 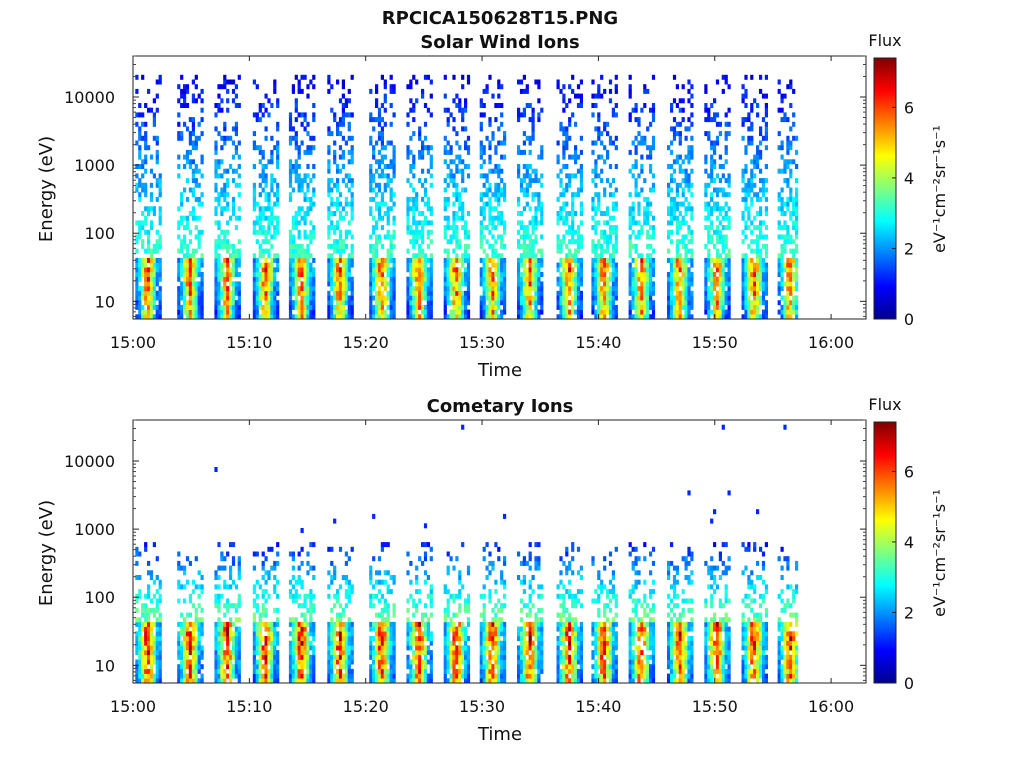 I want to click on colorbar-gradient, so click(x=885, y=188).